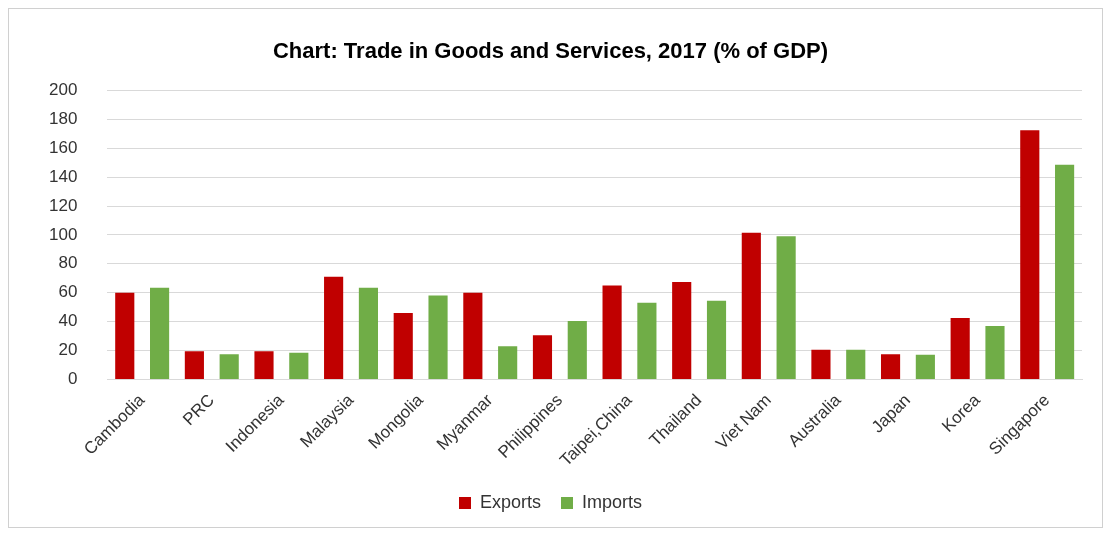 This screenshot has height=536, width=1115. I want to click on legend-label: Exports, so click(510, 501).